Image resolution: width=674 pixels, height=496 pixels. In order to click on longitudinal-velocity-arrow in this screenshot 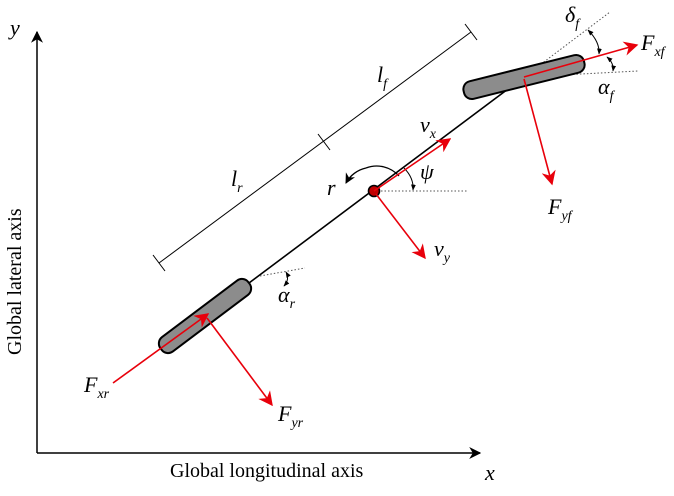, I will do `click(412, 165)`.